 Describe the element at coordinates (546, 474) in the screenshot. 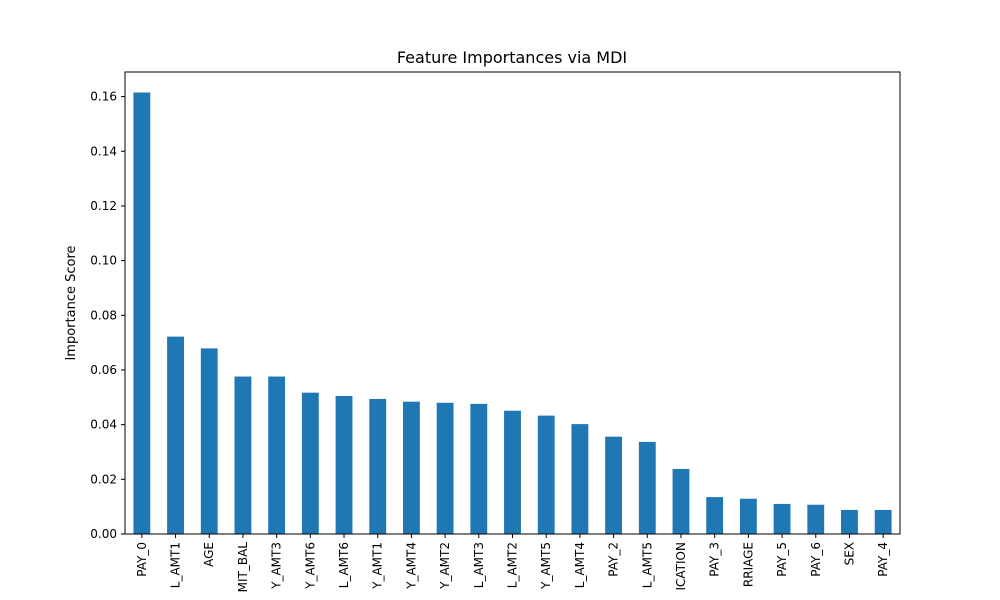

I see `bar-Y_AMT5` at that location.